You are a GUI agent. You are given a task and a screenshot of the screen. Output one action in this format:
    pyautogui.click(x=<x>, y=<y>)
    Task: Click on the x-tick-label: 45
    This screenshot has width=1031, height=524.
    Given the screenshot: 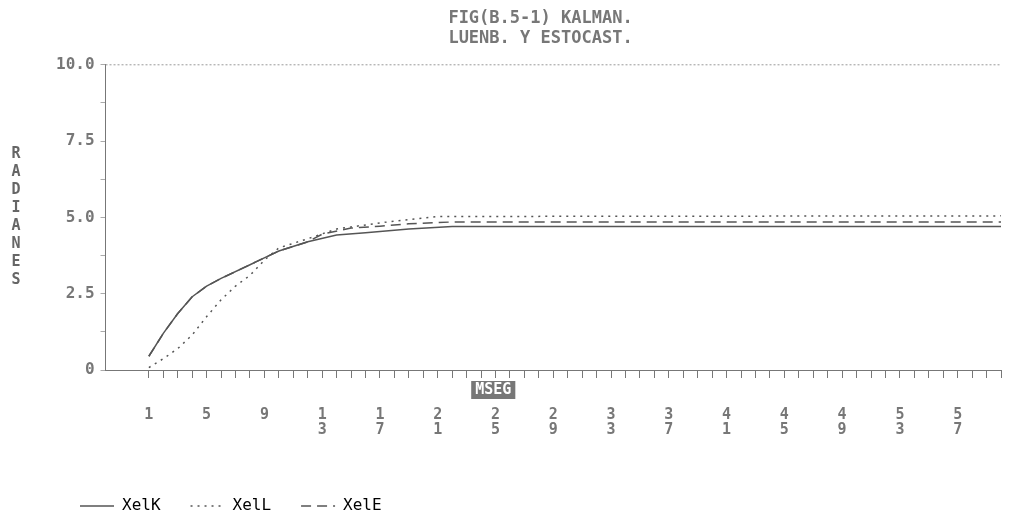 What is the action you would take?
    pyautogui.click(x=784, y=422)
    